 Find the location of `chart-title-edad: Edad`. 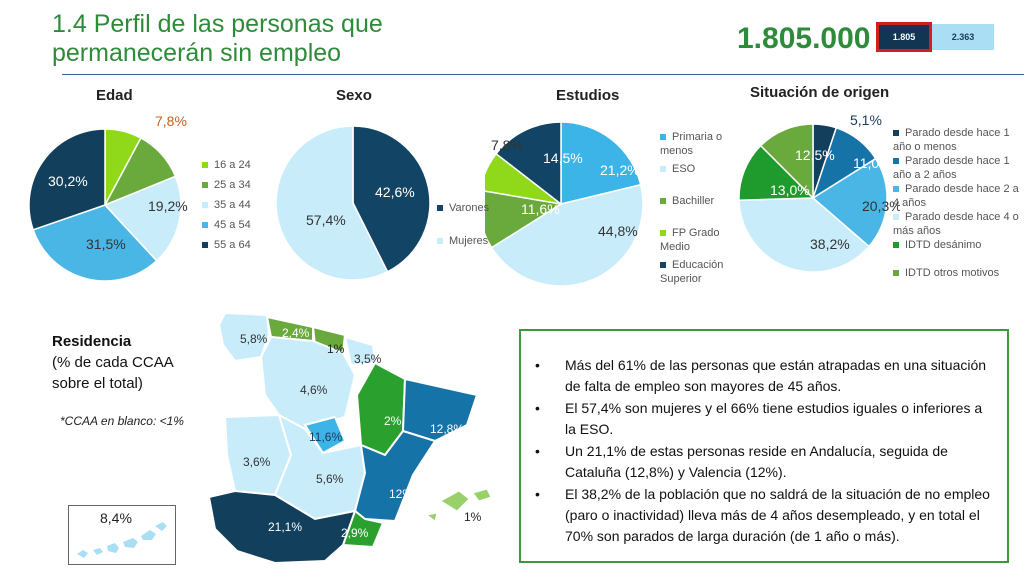

chart-title-edad: Edad is located at coordinates (114, 95).